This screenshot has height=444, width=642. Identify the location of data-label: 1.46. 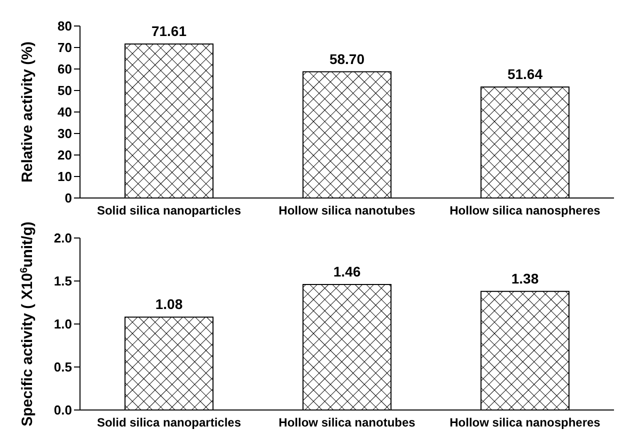
(347, 271).